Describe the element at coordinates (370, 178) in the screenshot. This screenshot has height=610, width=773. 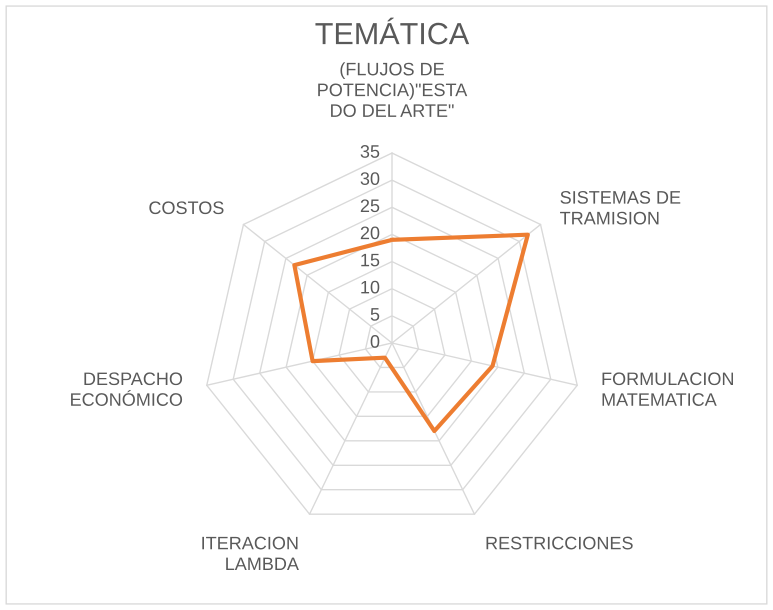
I see `y-tick-label: 30` at that location.